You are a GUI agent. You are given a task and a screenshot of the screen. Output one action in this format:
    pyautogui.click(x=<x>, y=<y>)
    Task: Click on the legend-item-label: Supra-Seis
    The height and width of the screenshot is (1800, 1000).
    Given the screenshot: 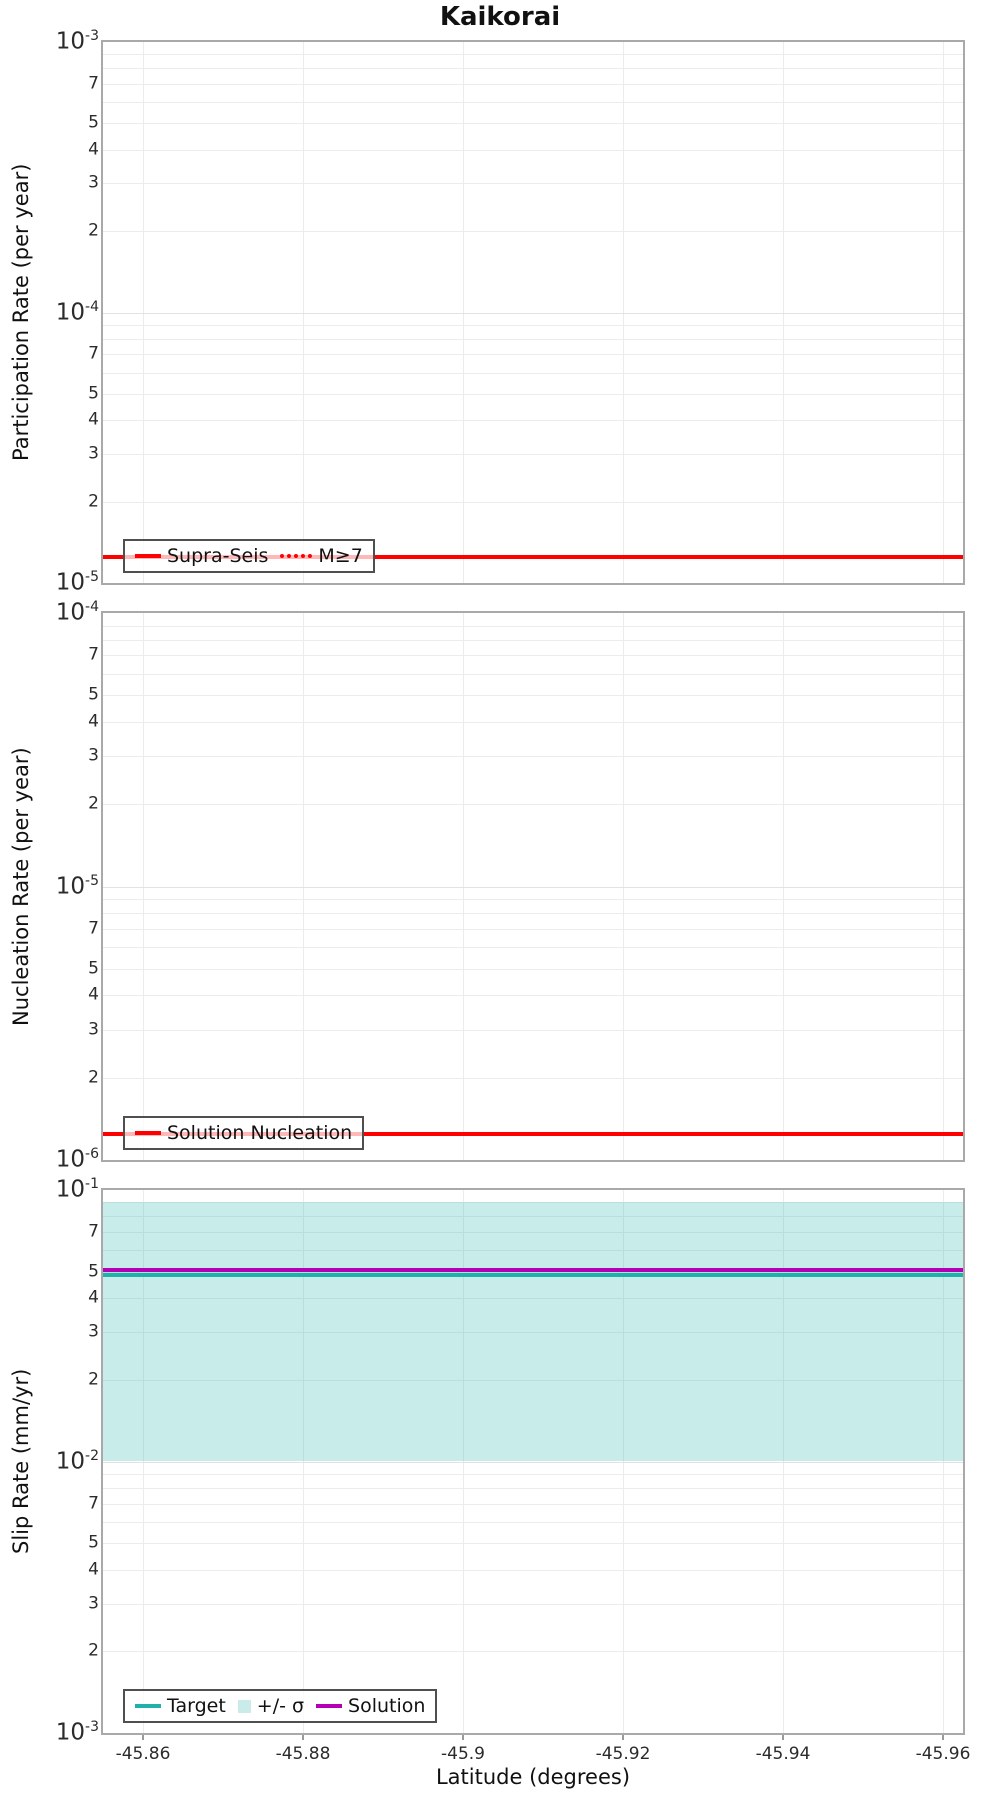 What is the action you would take?
    pyautogui.click(x=218, y=556)
    